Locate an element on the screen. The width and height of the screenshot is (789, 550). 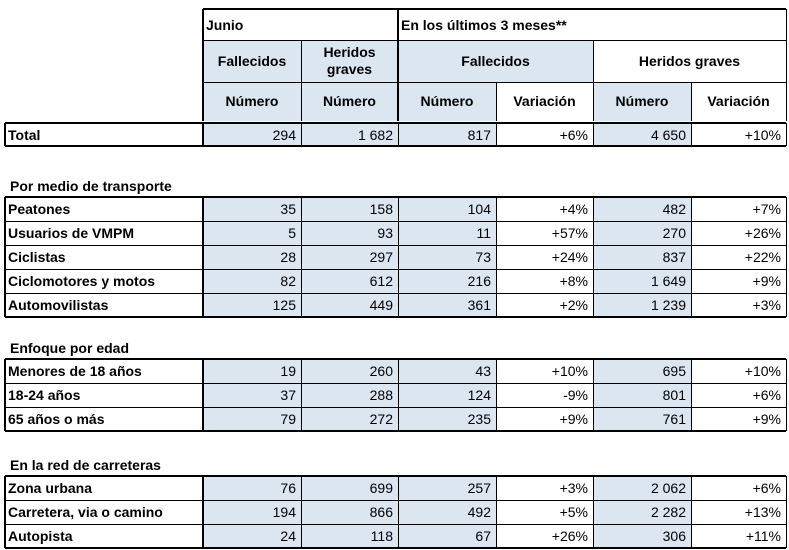
table-row-value: 306 is located at coordinates (642, 536).